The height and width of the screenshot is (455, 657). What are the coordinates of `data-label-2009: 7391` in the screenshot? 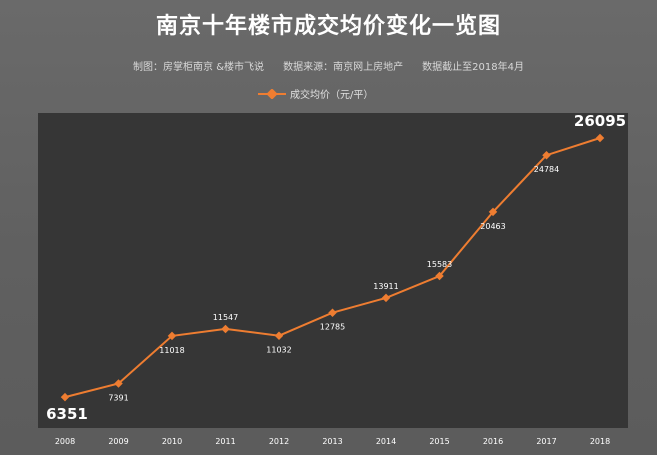 It's located at (118, 397).